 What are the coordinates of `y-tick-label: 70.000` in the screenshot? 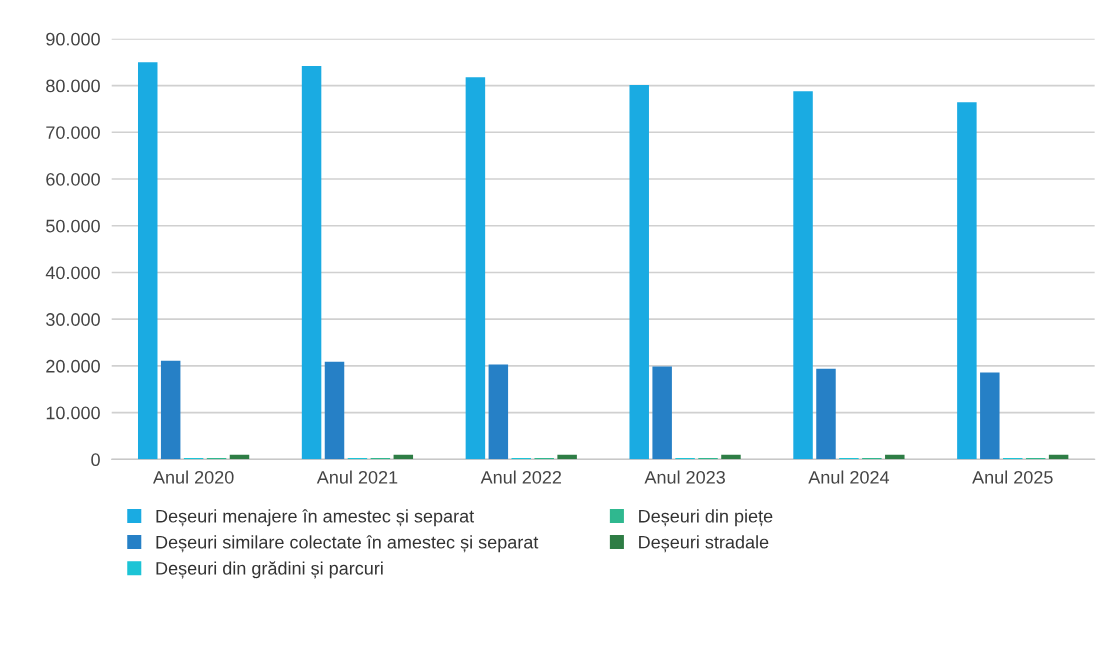 It's located at (73, 132).